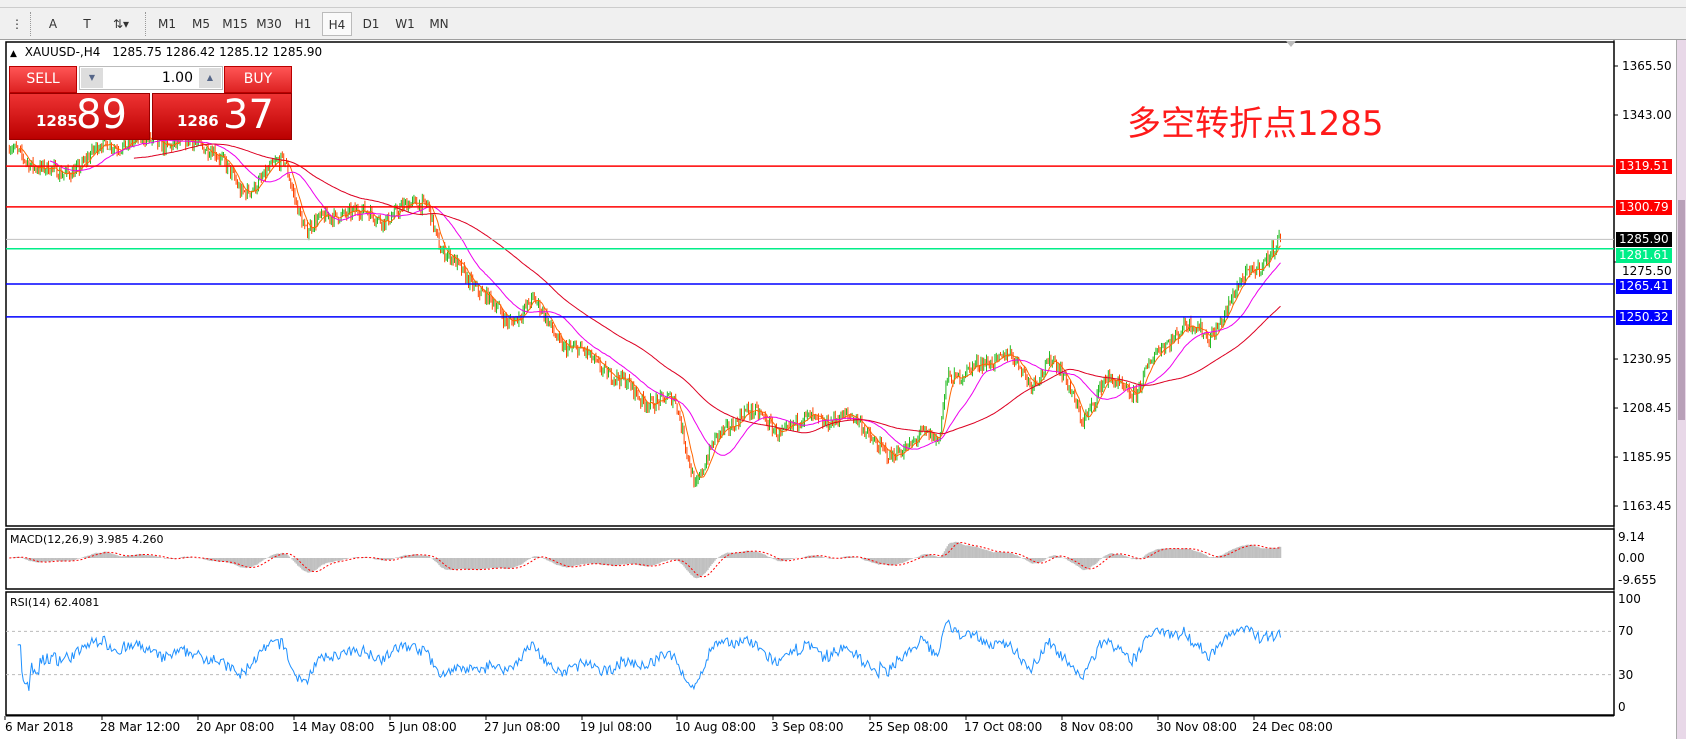  Describe the element at coordinates (616, 727) in the screenshot. I see `time-axis-label: 19 Jul 08:00` at that location.